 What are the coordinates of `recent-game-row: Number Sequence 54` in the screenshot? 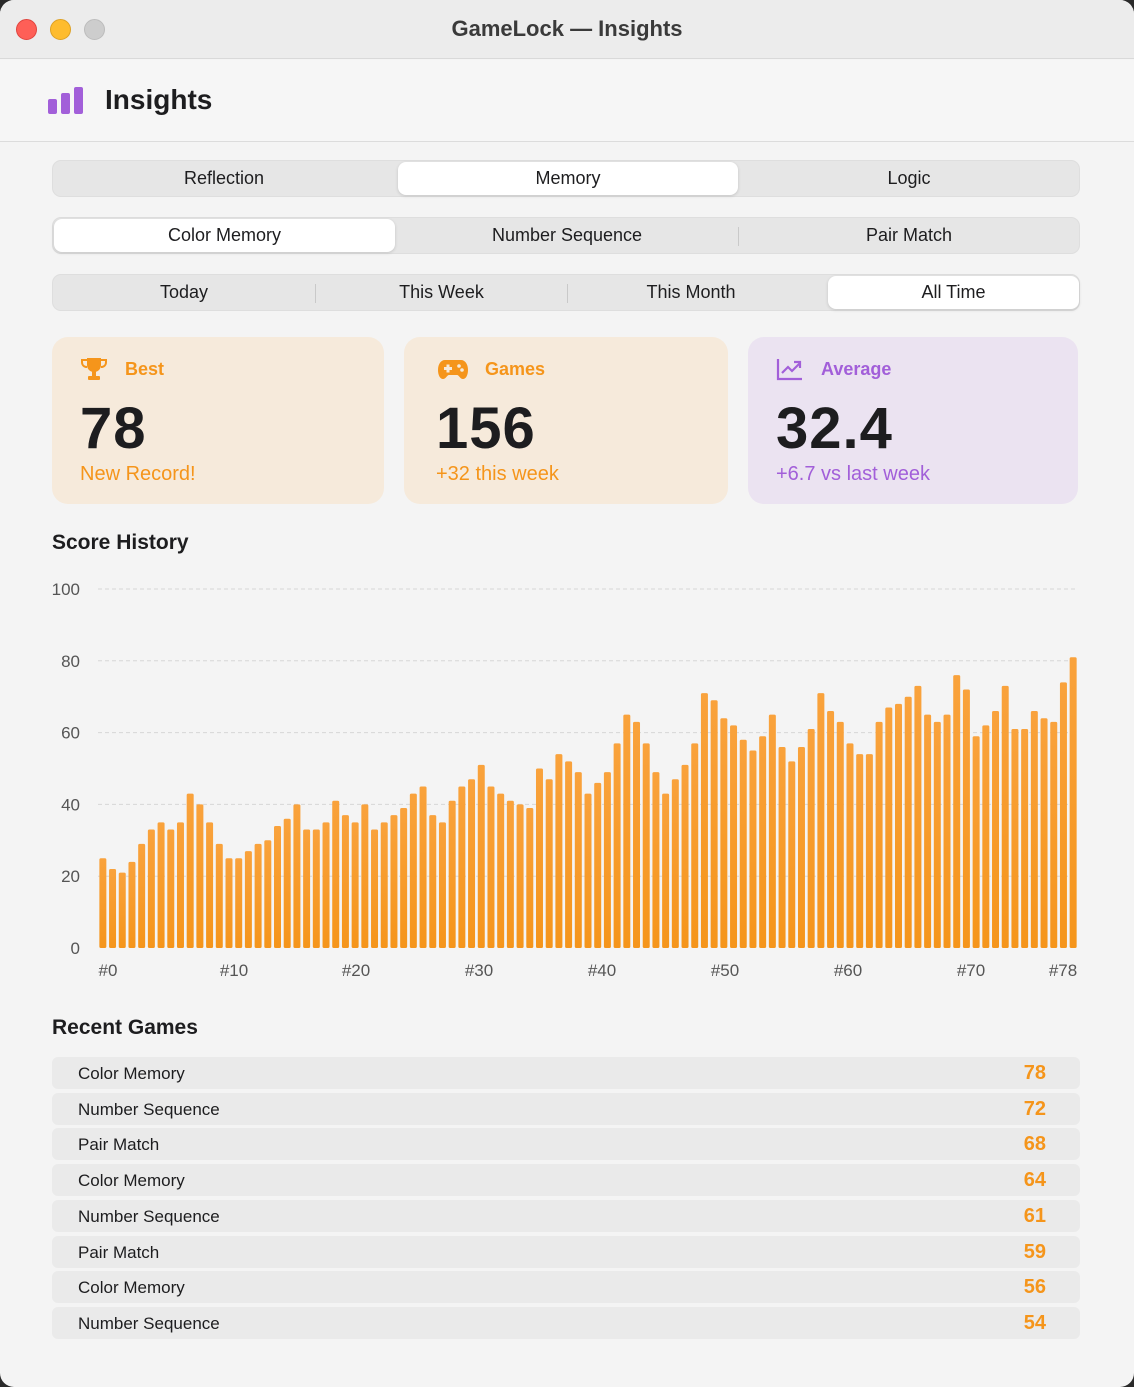 It's located at (566, 1322).